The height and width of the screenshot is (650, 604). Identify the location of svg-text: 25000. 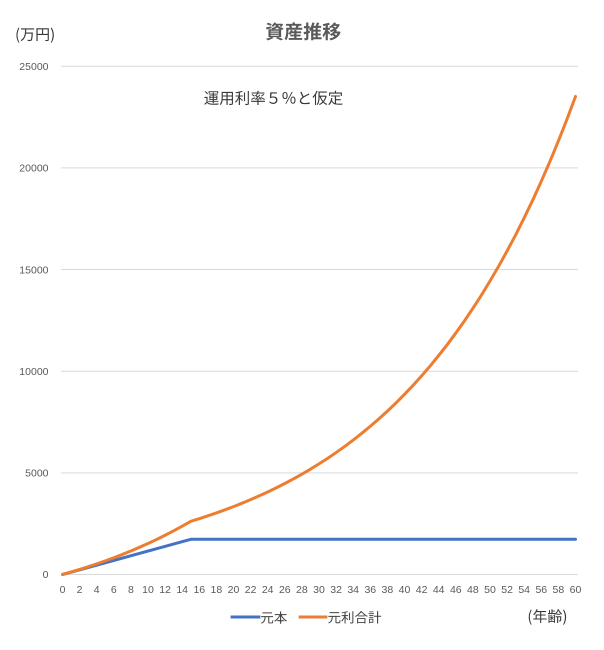
(33, 67).